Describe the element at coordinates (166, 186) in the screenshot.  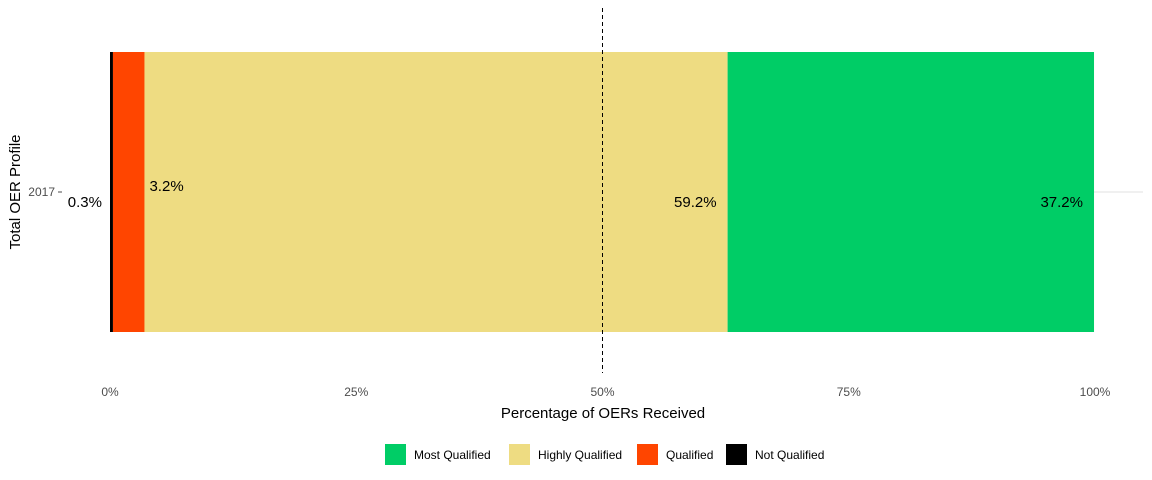
I see `data-label-qualified: 3.2%` at that location.